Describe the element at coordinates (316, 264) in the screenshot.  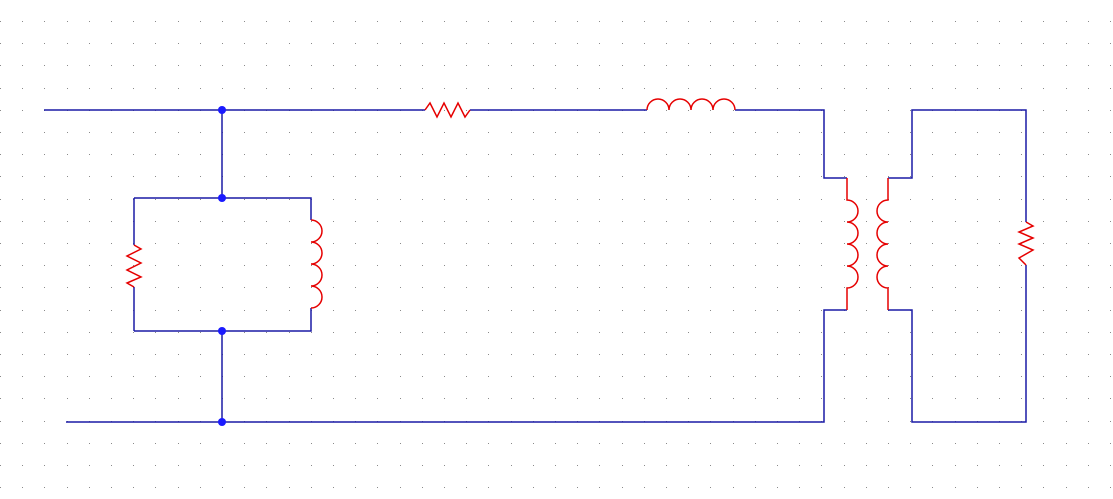
I see `shunt-inductor` at that location.